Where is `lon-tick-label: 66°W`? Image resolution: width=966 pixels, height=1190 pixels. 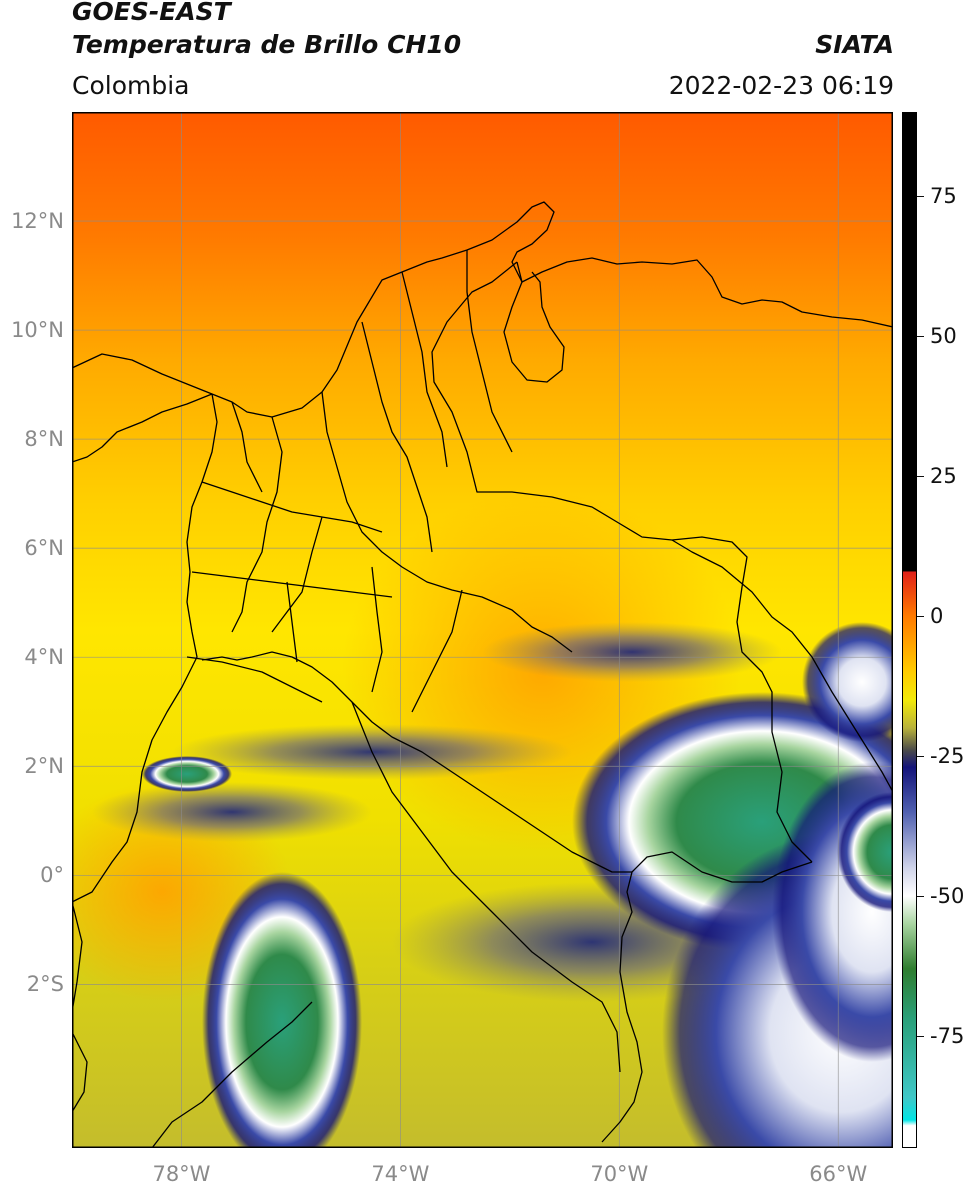 lon-tick-label: 66°W is located at coordinates (838, 1174).